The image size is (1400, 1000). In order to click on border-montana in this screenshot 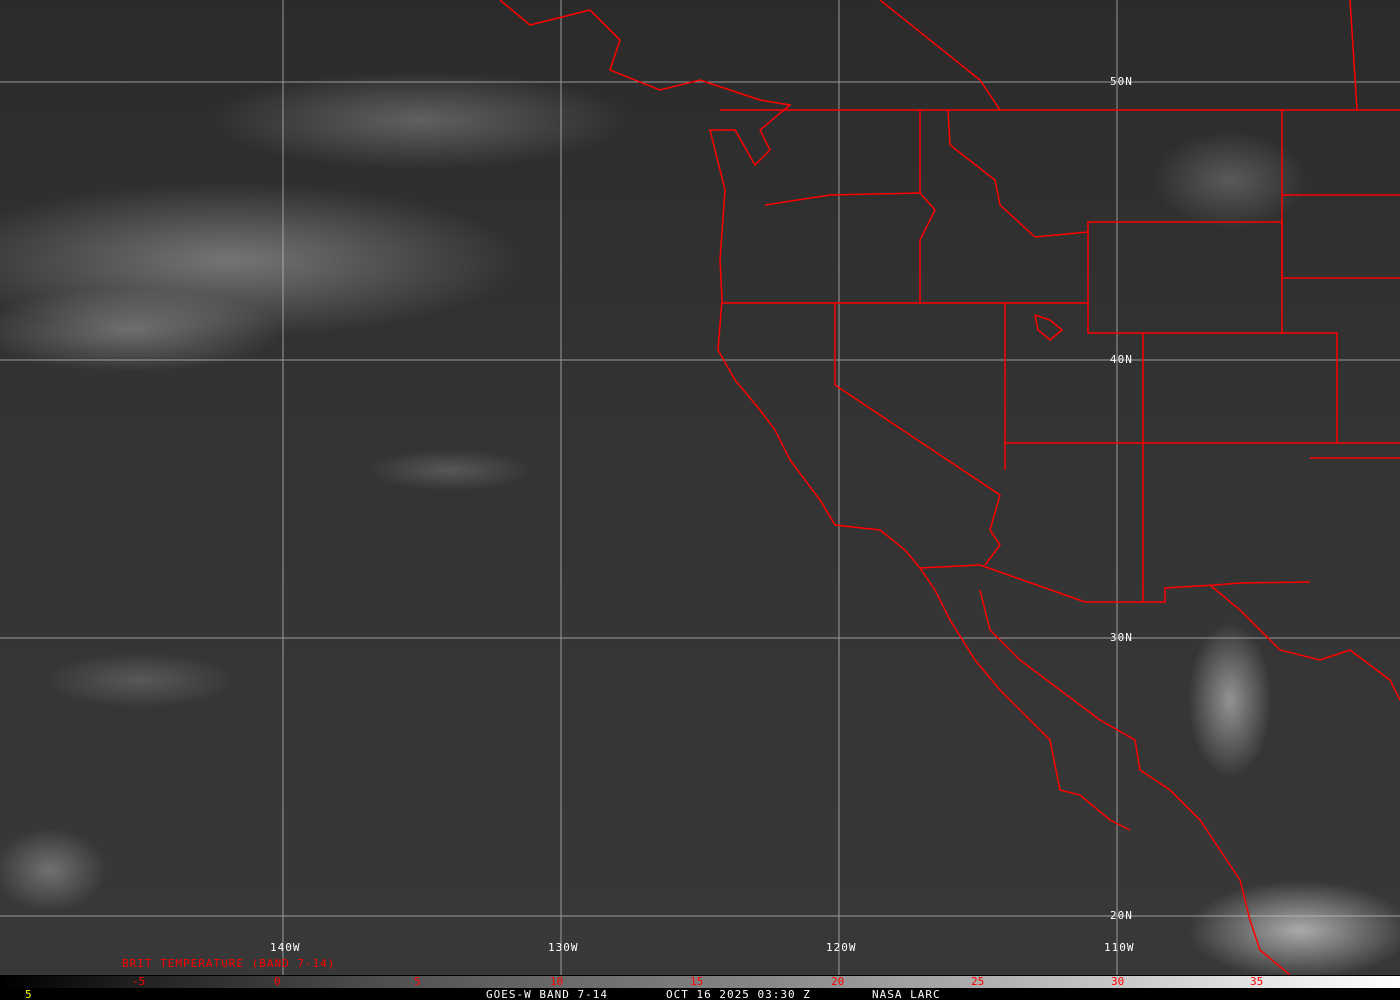, I will do `click(1340, 194)`.